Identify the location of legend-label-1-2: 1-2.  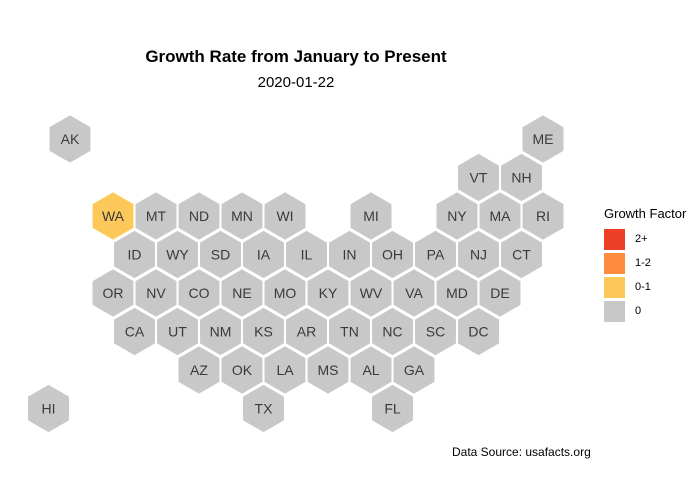
(643, 263).